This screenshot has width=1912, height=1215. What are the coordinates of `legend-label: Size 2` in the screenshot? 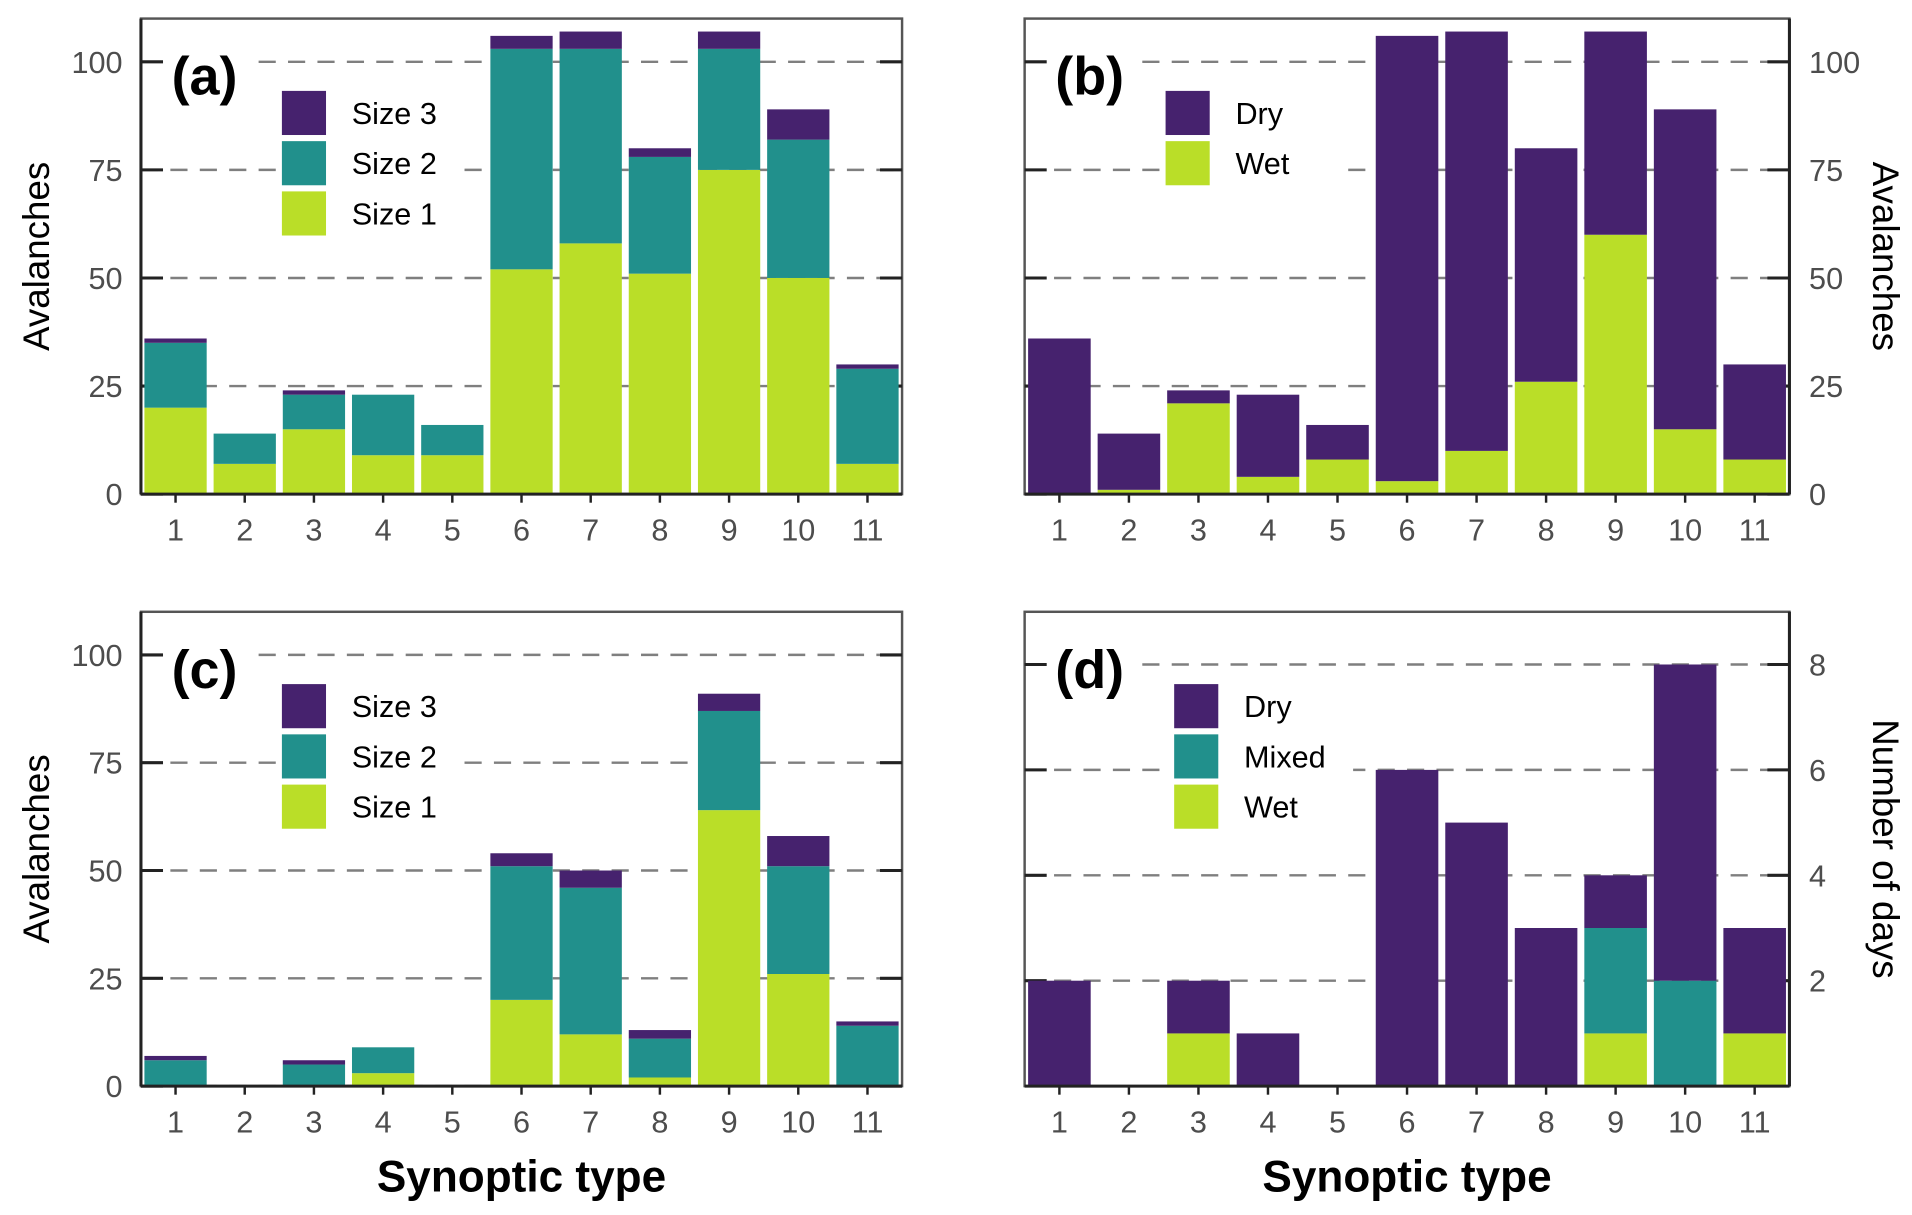 It's located at (394, 757).